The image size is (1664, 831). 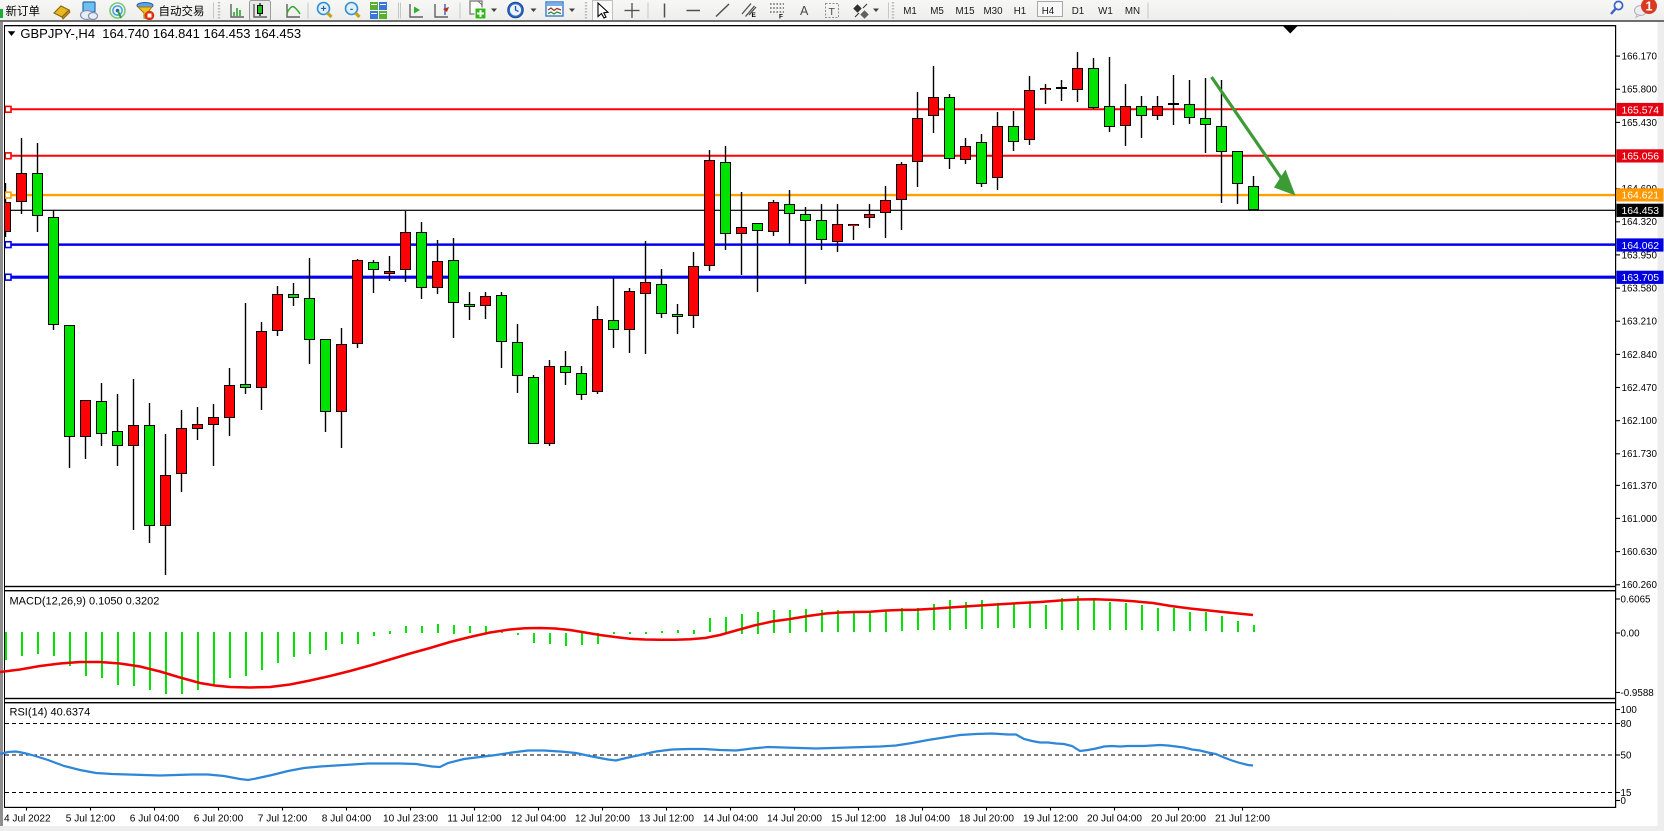 I want to click on svg-text: 20 Jul 20:00, so click(x=1178, y=819).